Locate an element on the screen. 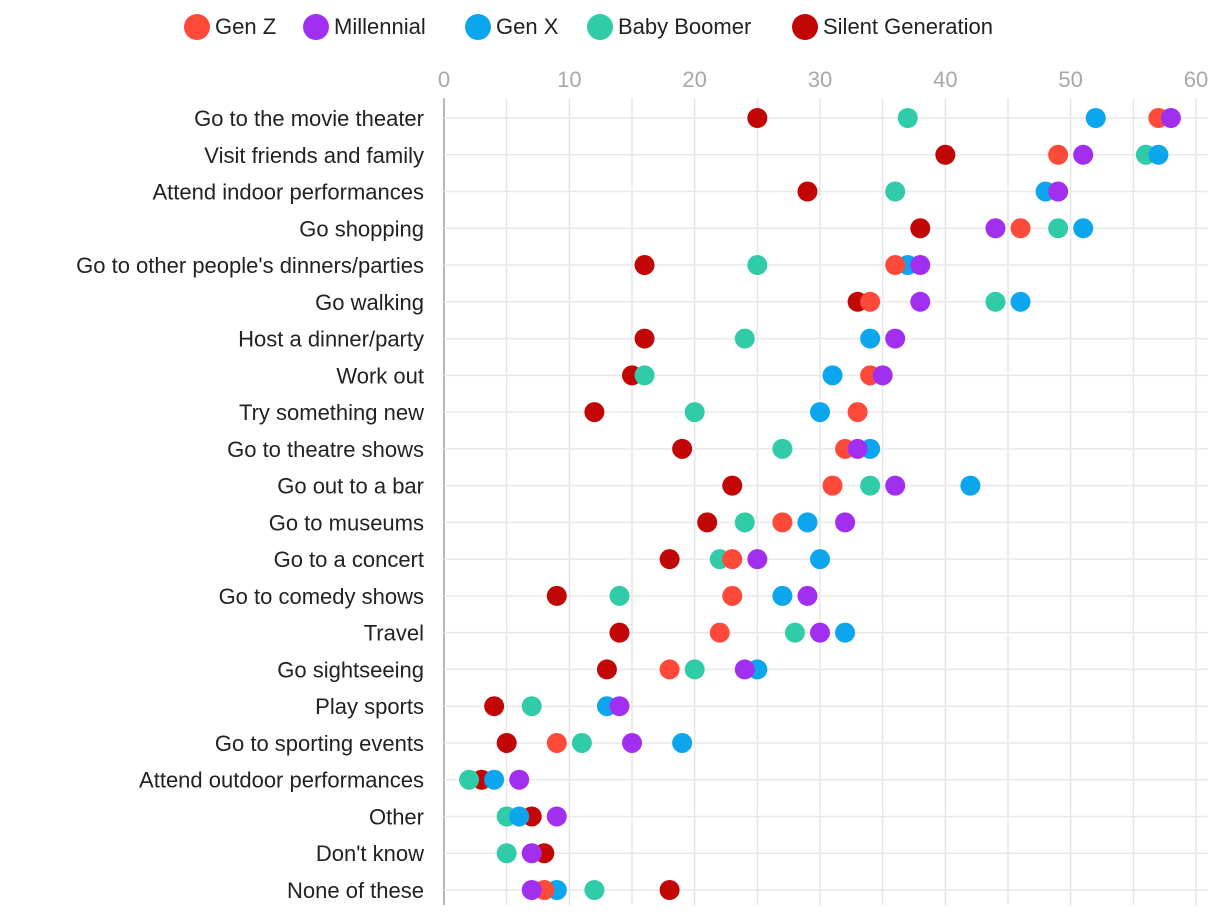 The height and width of the screenshot is (916, 1220). category-label: Go to theatre shows is located at coordinates (325, 449).